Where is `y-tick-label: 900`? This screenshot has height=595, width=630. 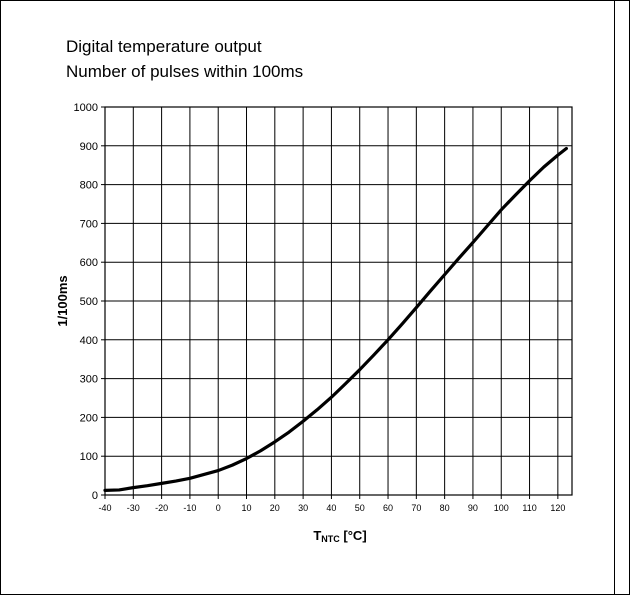 y-tick-label: 900 is located at coordinates (89, 147).